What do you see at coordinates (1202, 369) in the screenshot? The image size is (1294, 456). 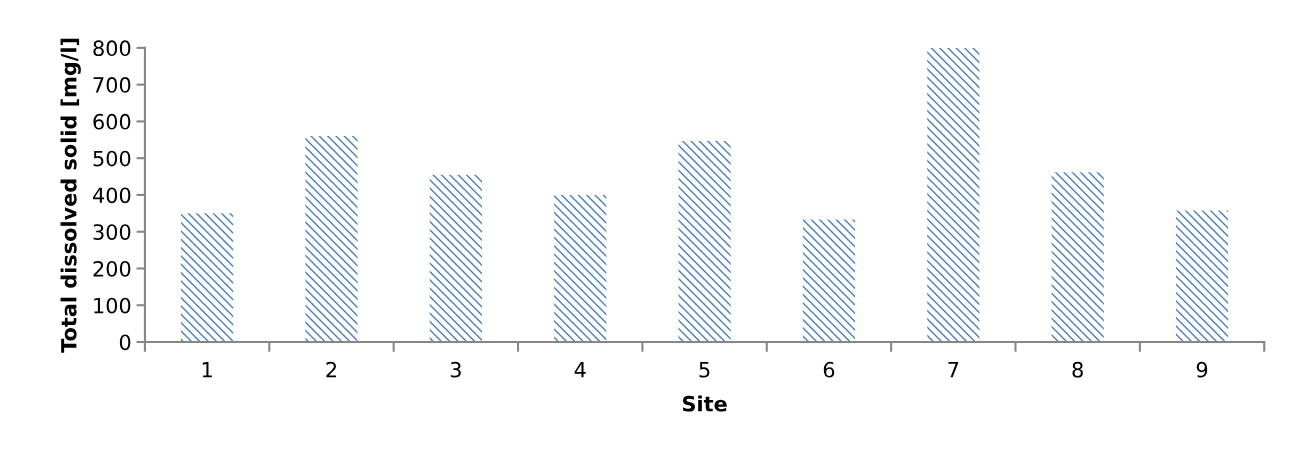 I see `x-tick-label: 9` at bounding box center [1202, 369].